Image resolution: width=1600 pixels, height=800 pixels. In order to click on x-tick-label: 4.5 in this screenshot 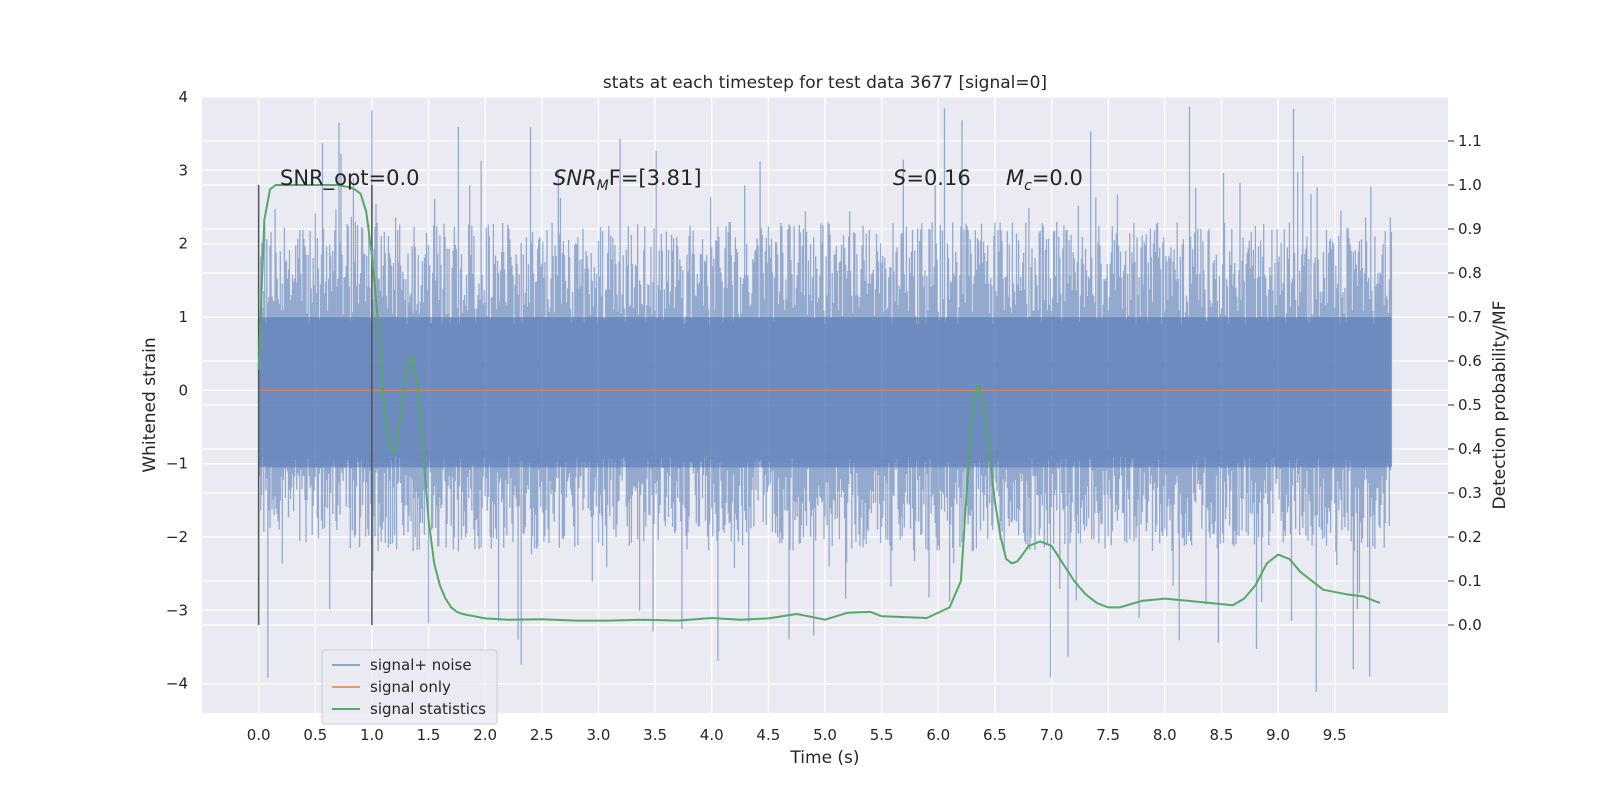, I will do `click(768, 735)`.